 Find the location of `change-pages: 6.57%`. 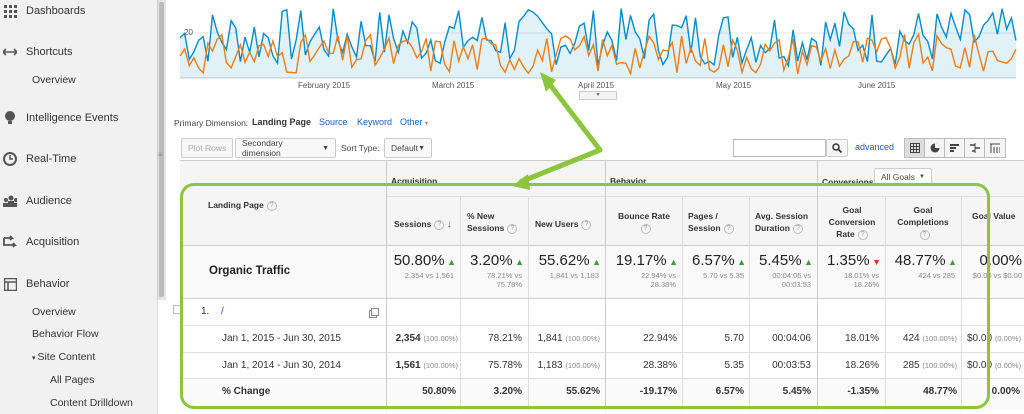

change-pages: 6.57% is located at coordinates (729, 391).